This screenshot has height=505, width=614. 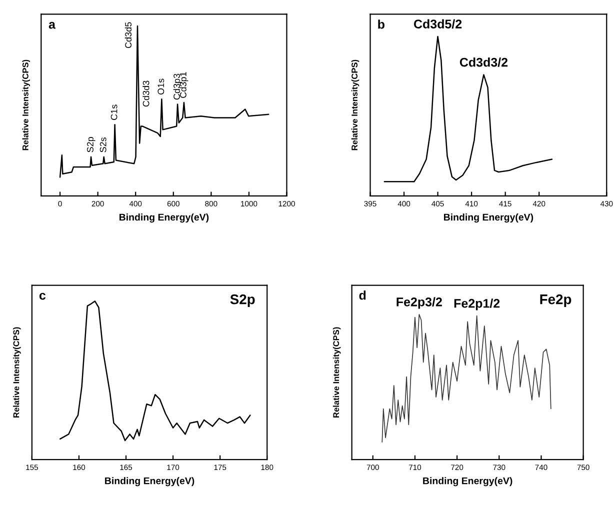 What do you see at coordinates (103, 144) in the screenshot?
I see `annotation: S2s` at bounding box center [103, 144].